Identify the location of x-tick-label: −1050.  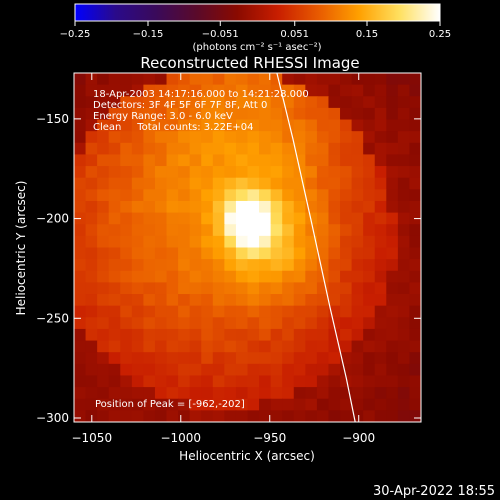
(91, 438).